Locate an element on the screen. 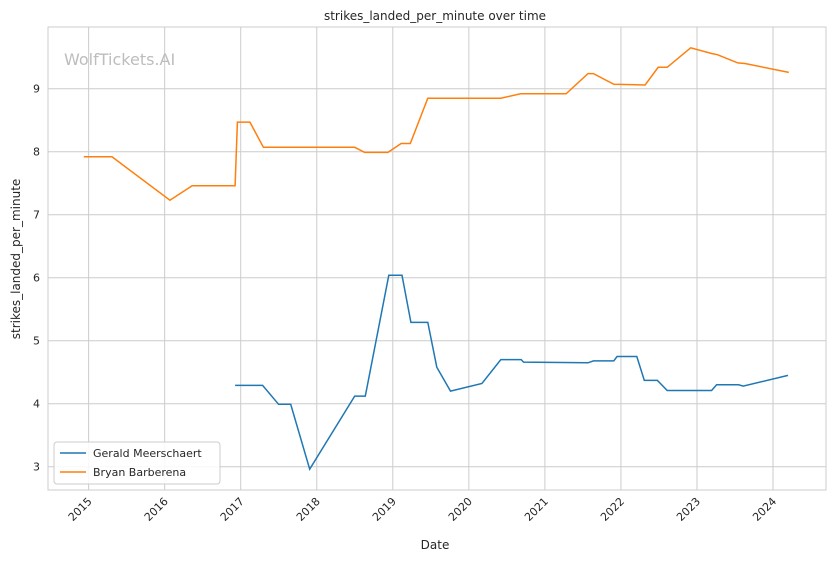 The width and height of the screenshot is (832, 565). y-tick-label: 6 is located at coordinates (36, 278).